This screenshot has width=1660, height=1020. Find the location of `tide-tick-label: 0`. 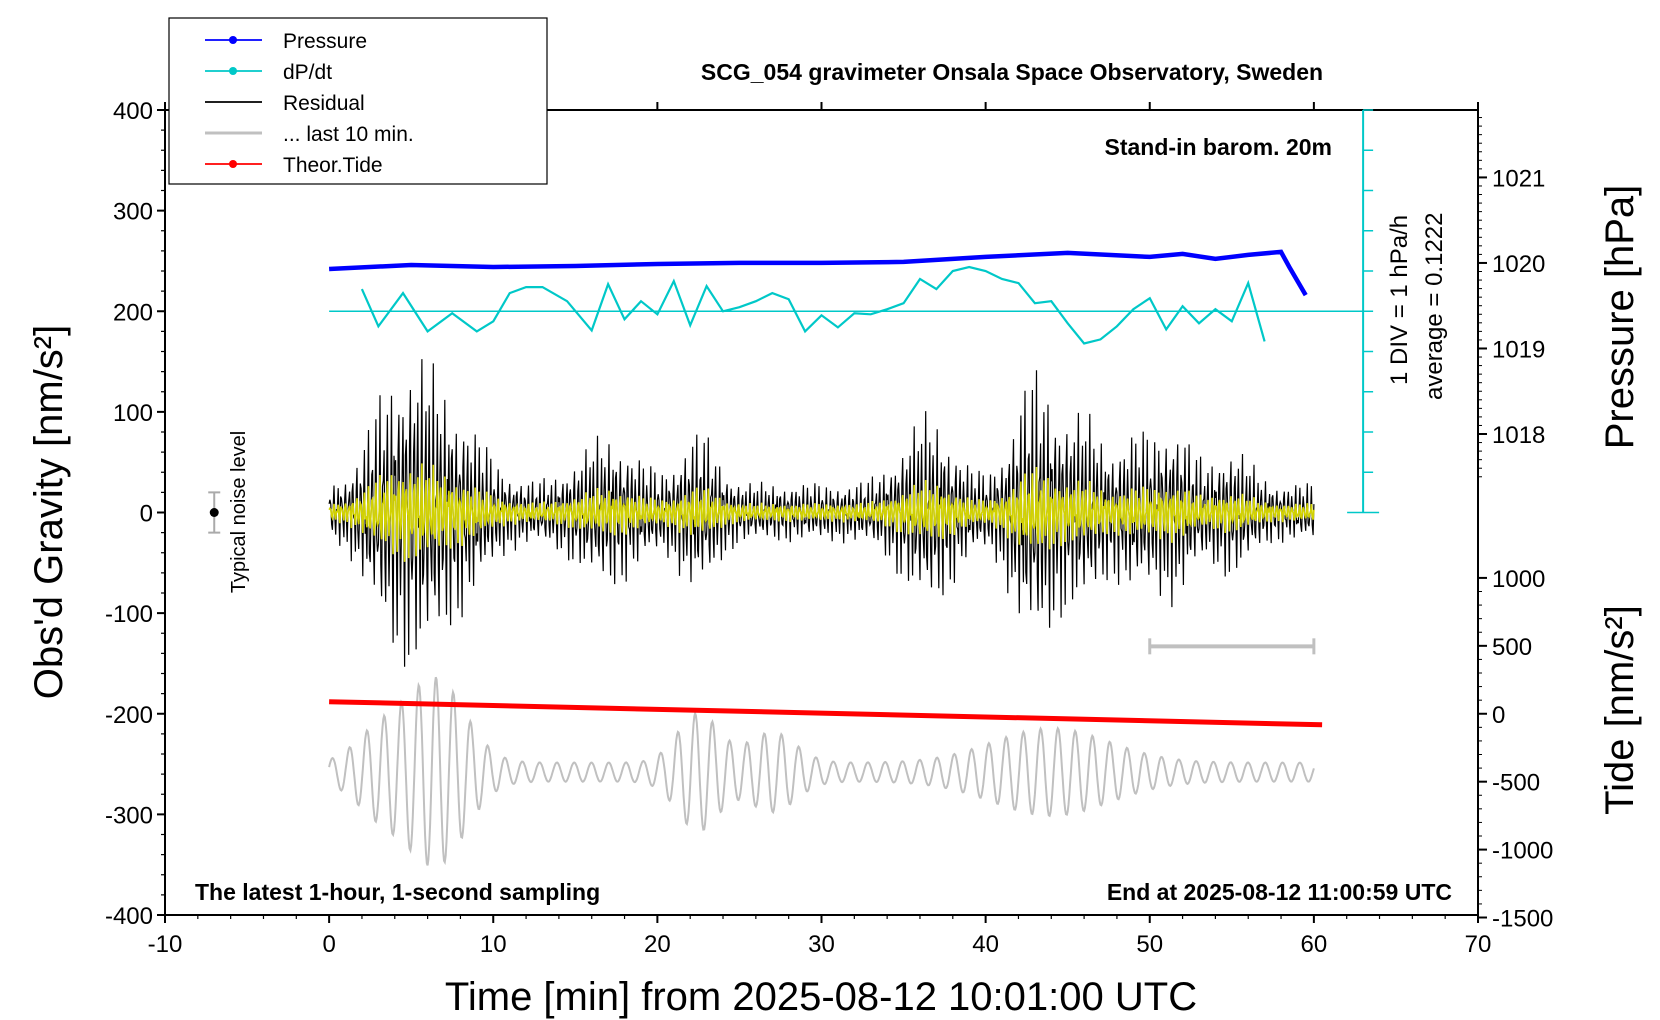

tide-tick-label: 0 is located at coordinates (1498, 715).